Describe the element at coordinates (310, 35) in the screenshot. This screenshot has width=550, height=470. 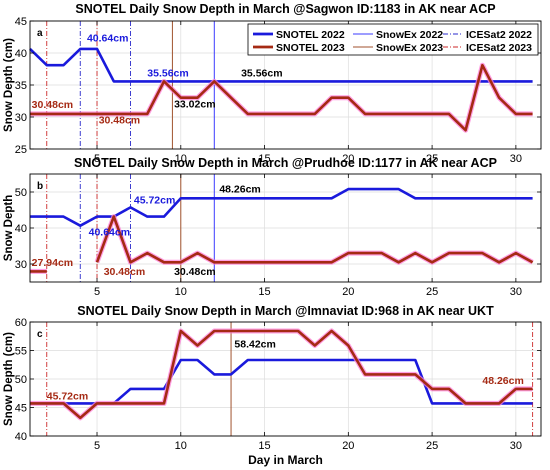
I see `legend-label: SNOTEL 2022` at that location.